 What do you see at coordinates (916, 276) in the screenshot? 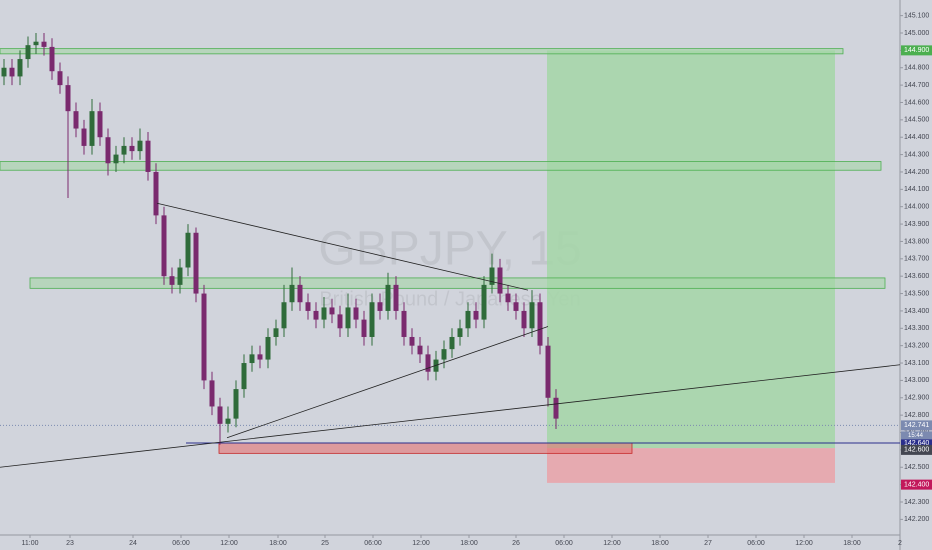
I see `y-tick-label: 143.600` at bounding box center [916, 276].